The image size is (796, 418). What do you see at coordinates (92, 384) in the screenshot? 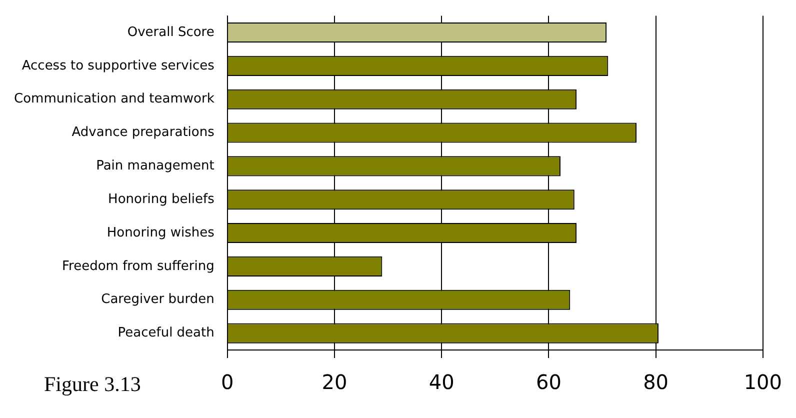
I see `caption: Figure 3.13` at bounding box center [92, 384].